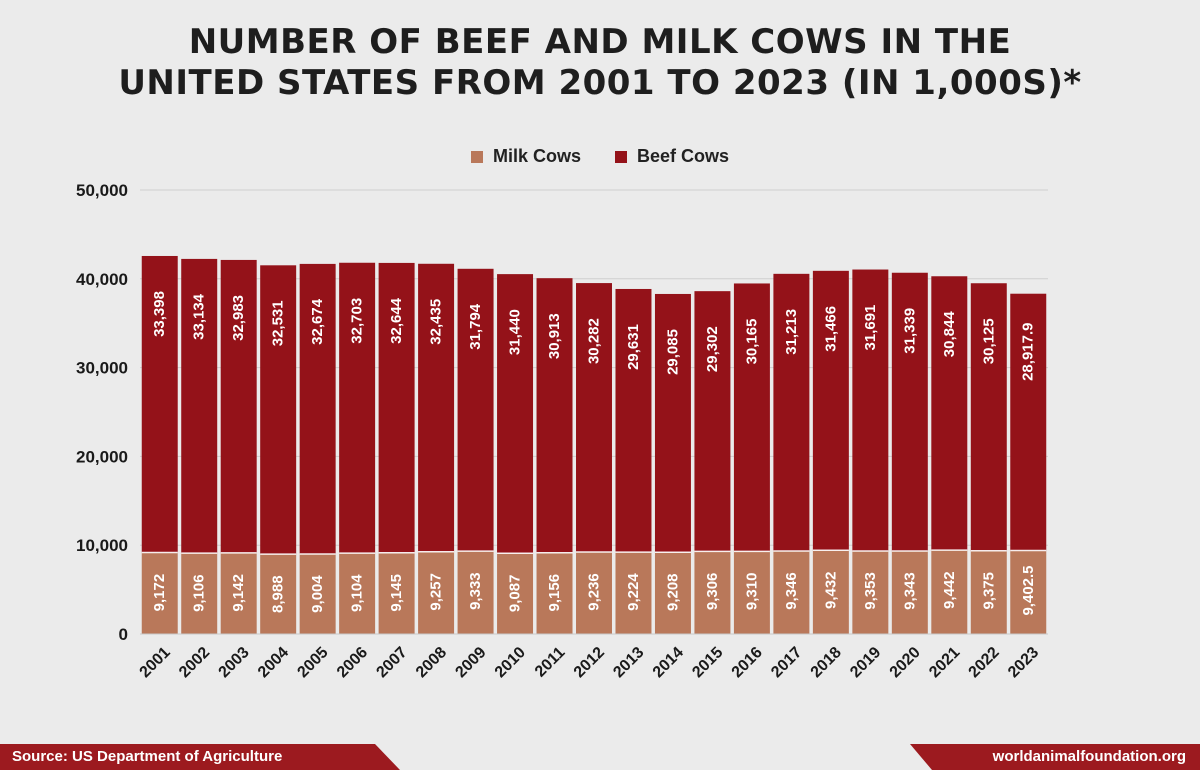  Describe the element at coordinates (123, 634) in the screenshot. I see `y-tick-label: 0` at that location.